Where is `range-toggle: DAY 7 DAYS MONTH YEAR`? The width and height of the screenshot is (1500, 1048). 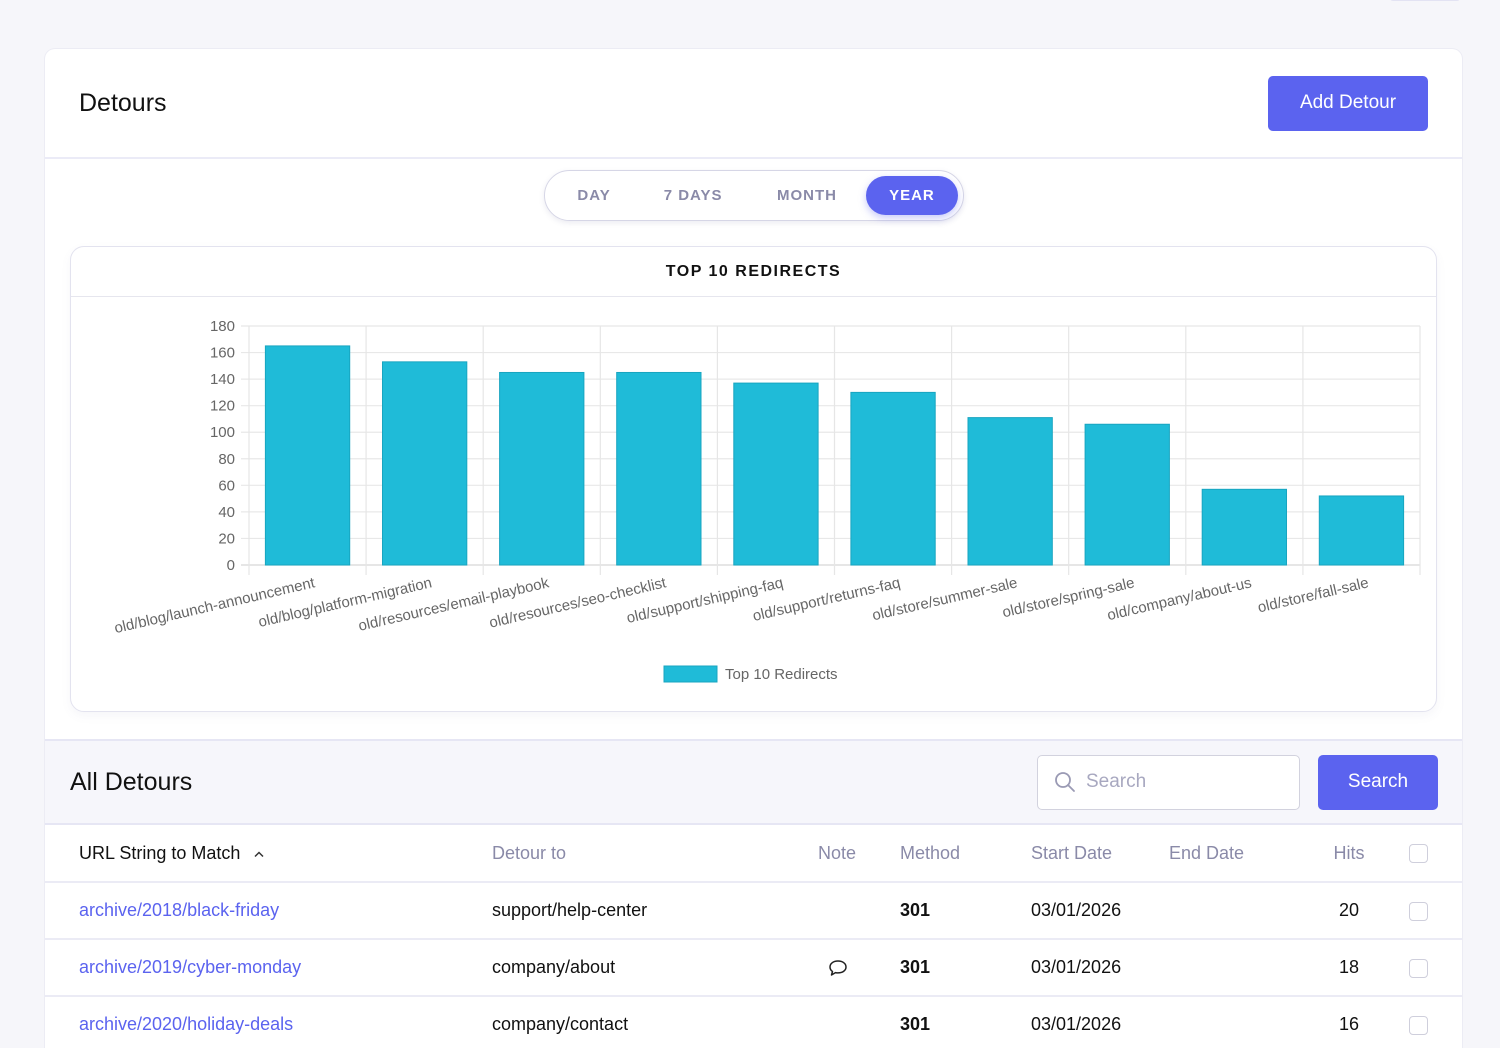 range-toggle: DAY 7 DAYS MONTH YEAR is located at coordinates (753, 195).